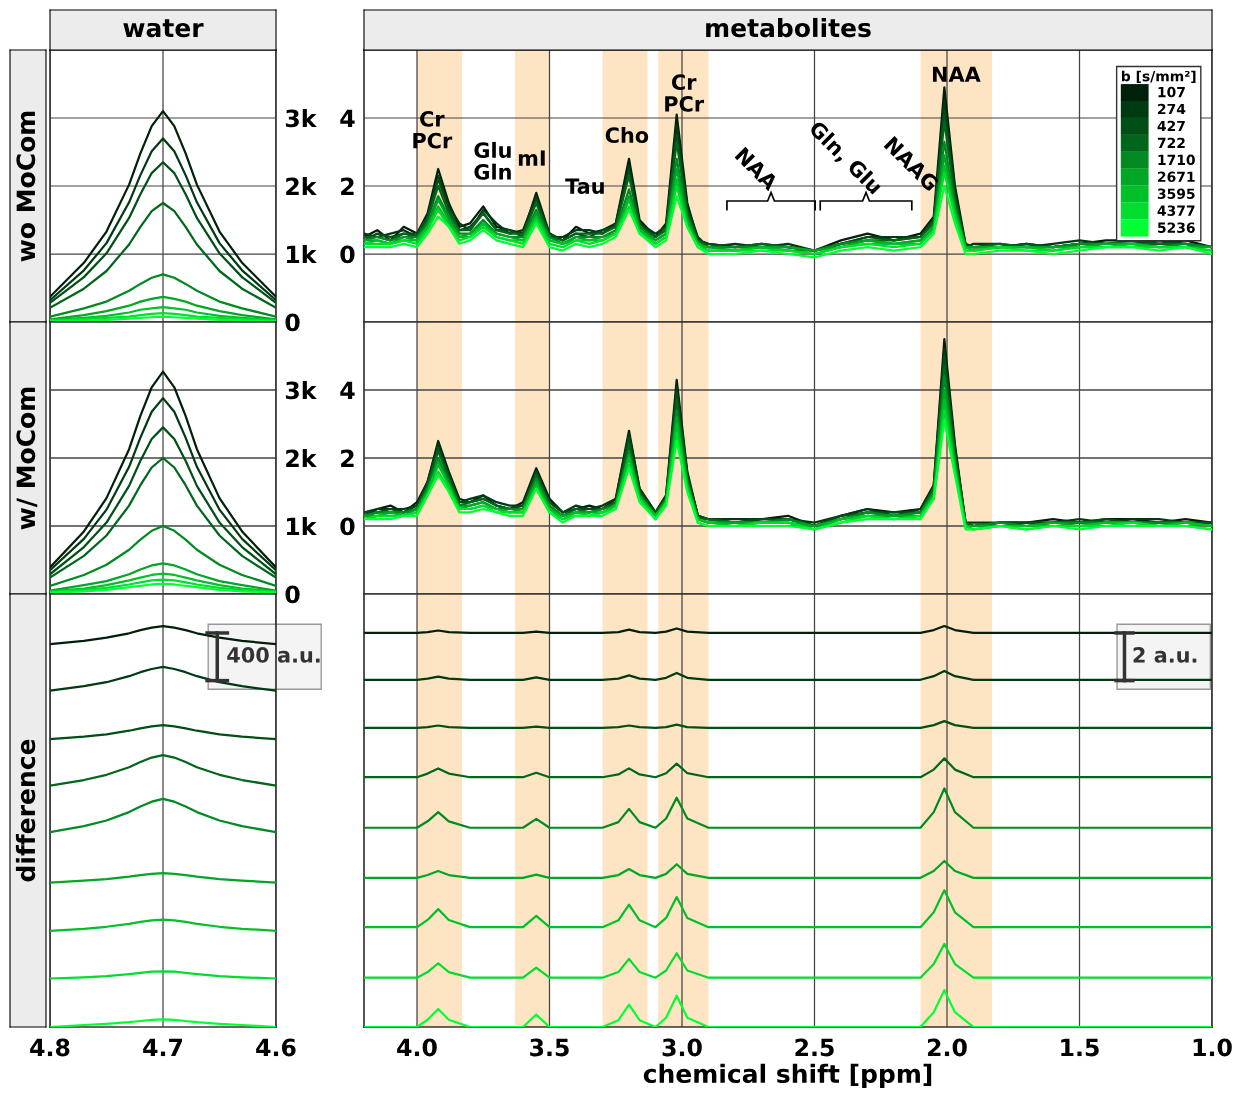 This screenshot has height=1099, width=1242. I want to click on annotation: Glu Gln, so click(492, 160).